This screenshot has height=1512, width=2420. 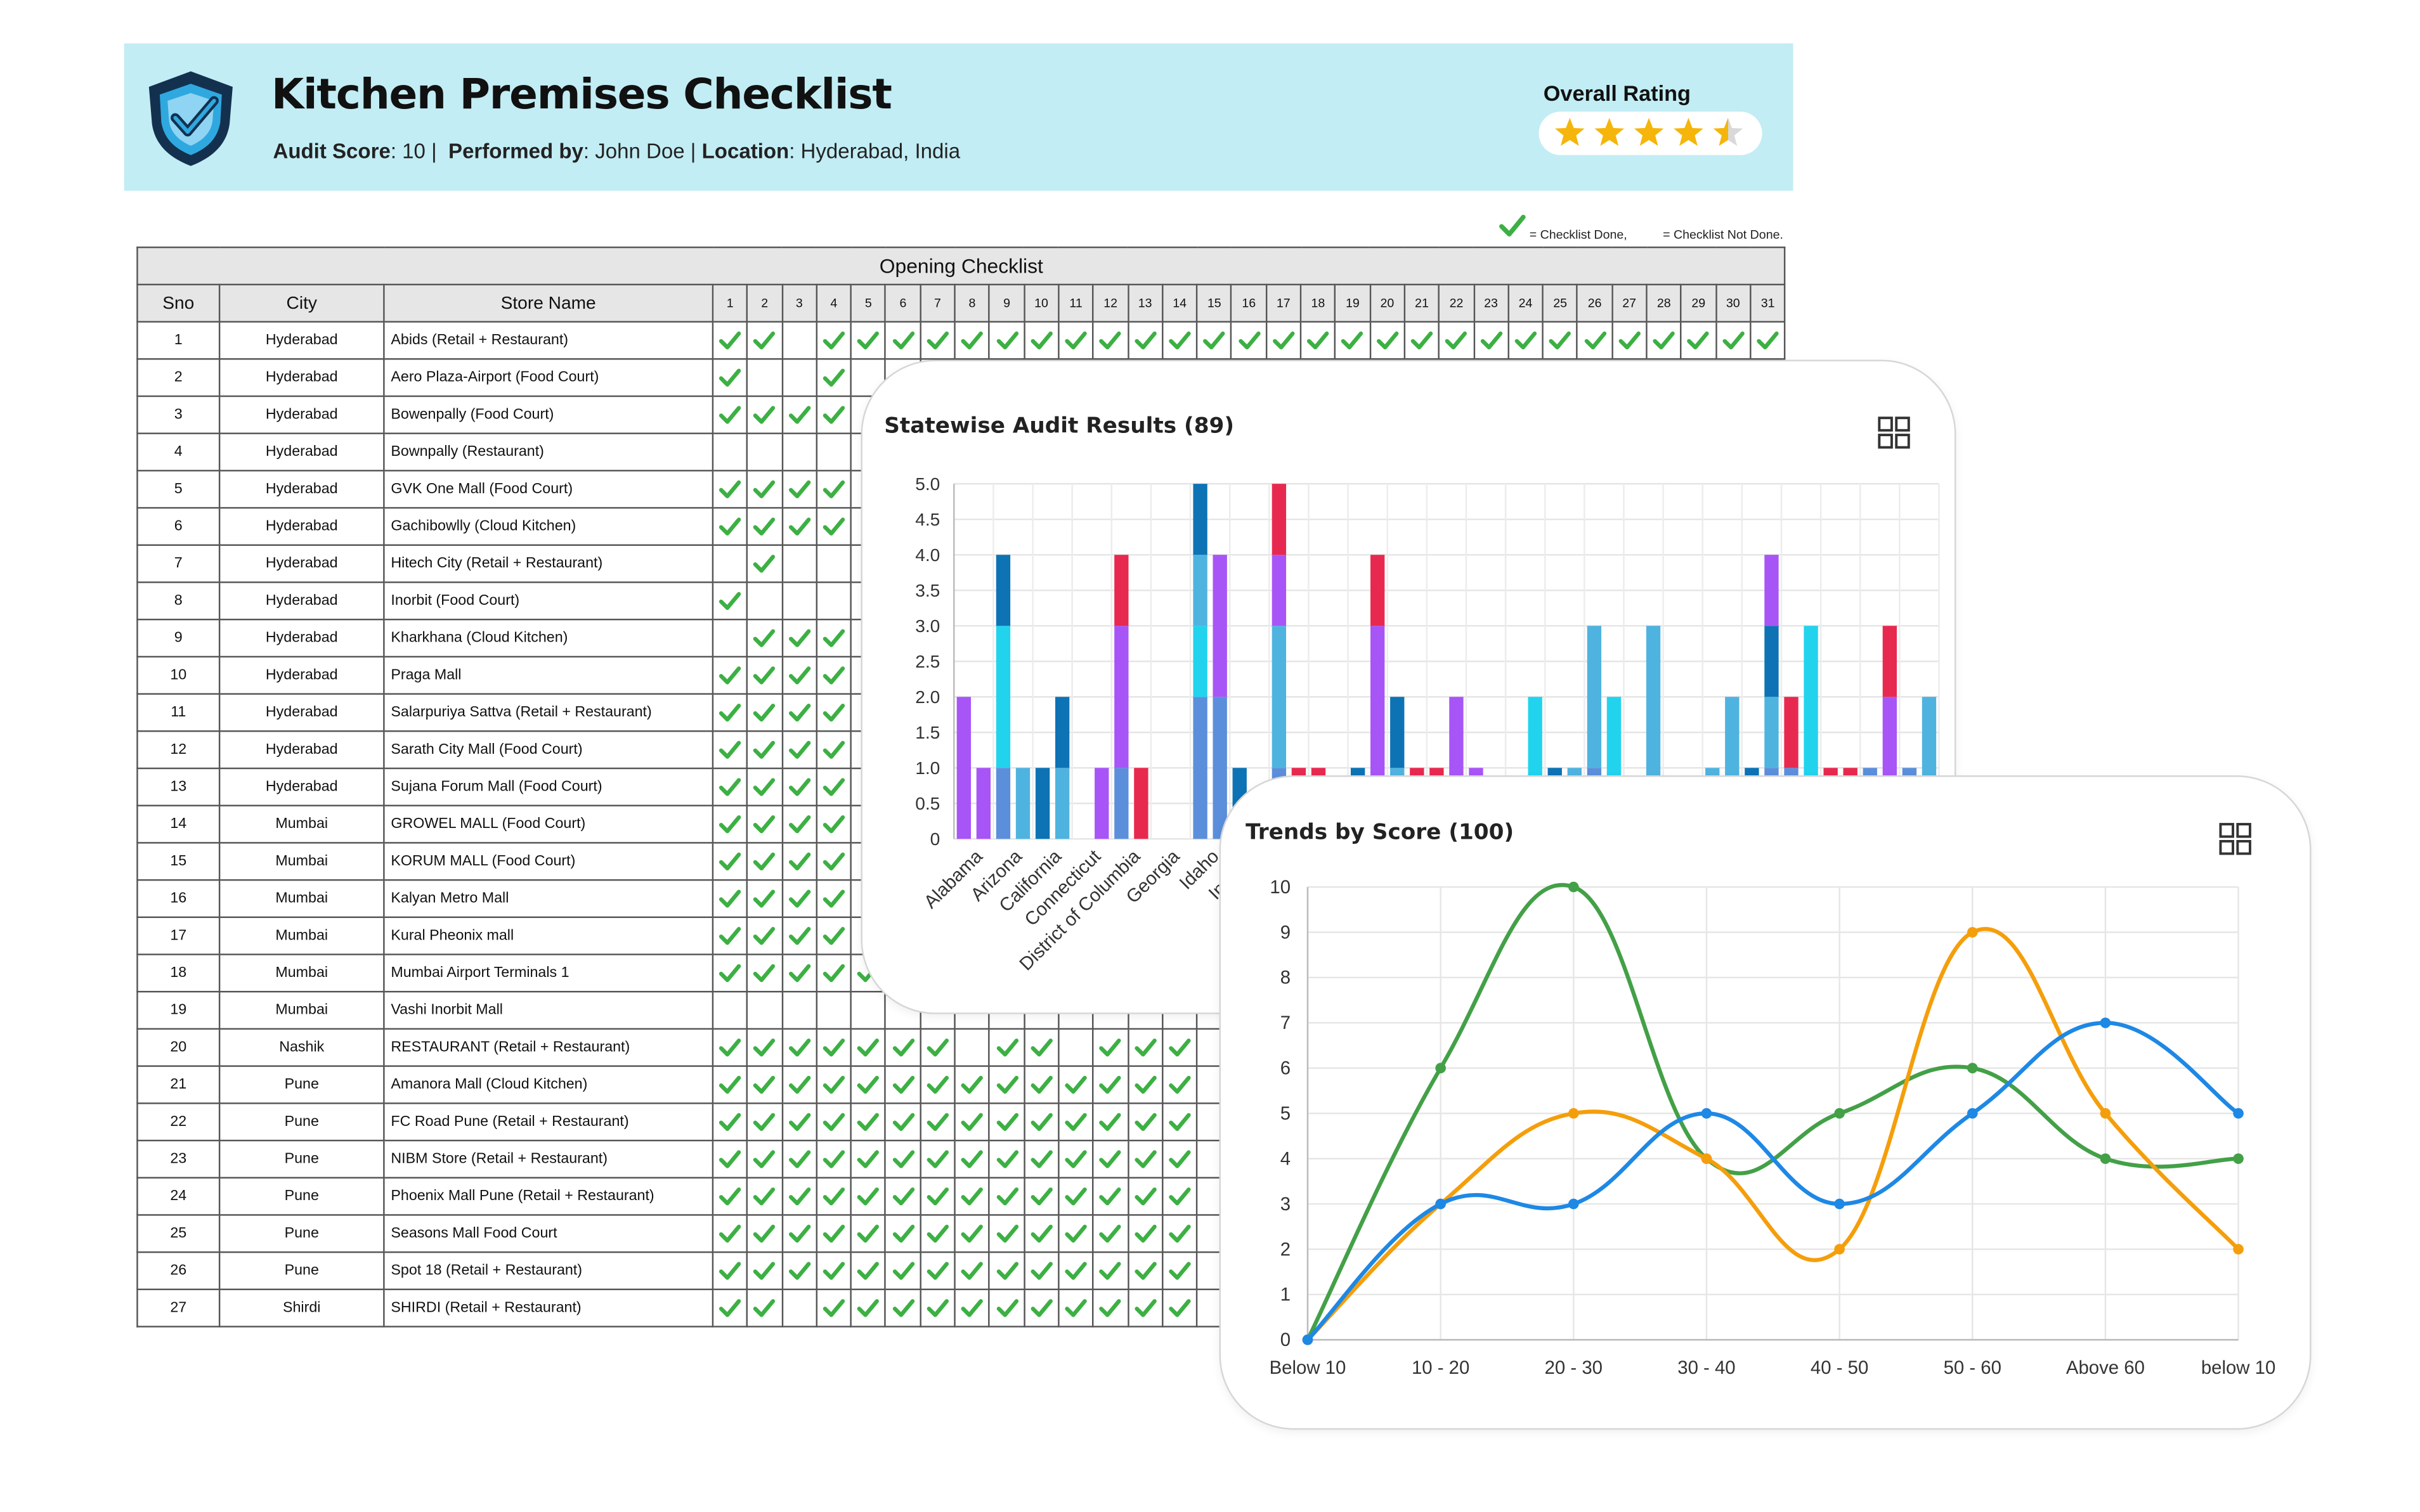 What do you see at coordinates (548, 899) in the screenshot?
I see `store-name-cell: Kalyan Metro Mall` at bounding box center [548, 899].